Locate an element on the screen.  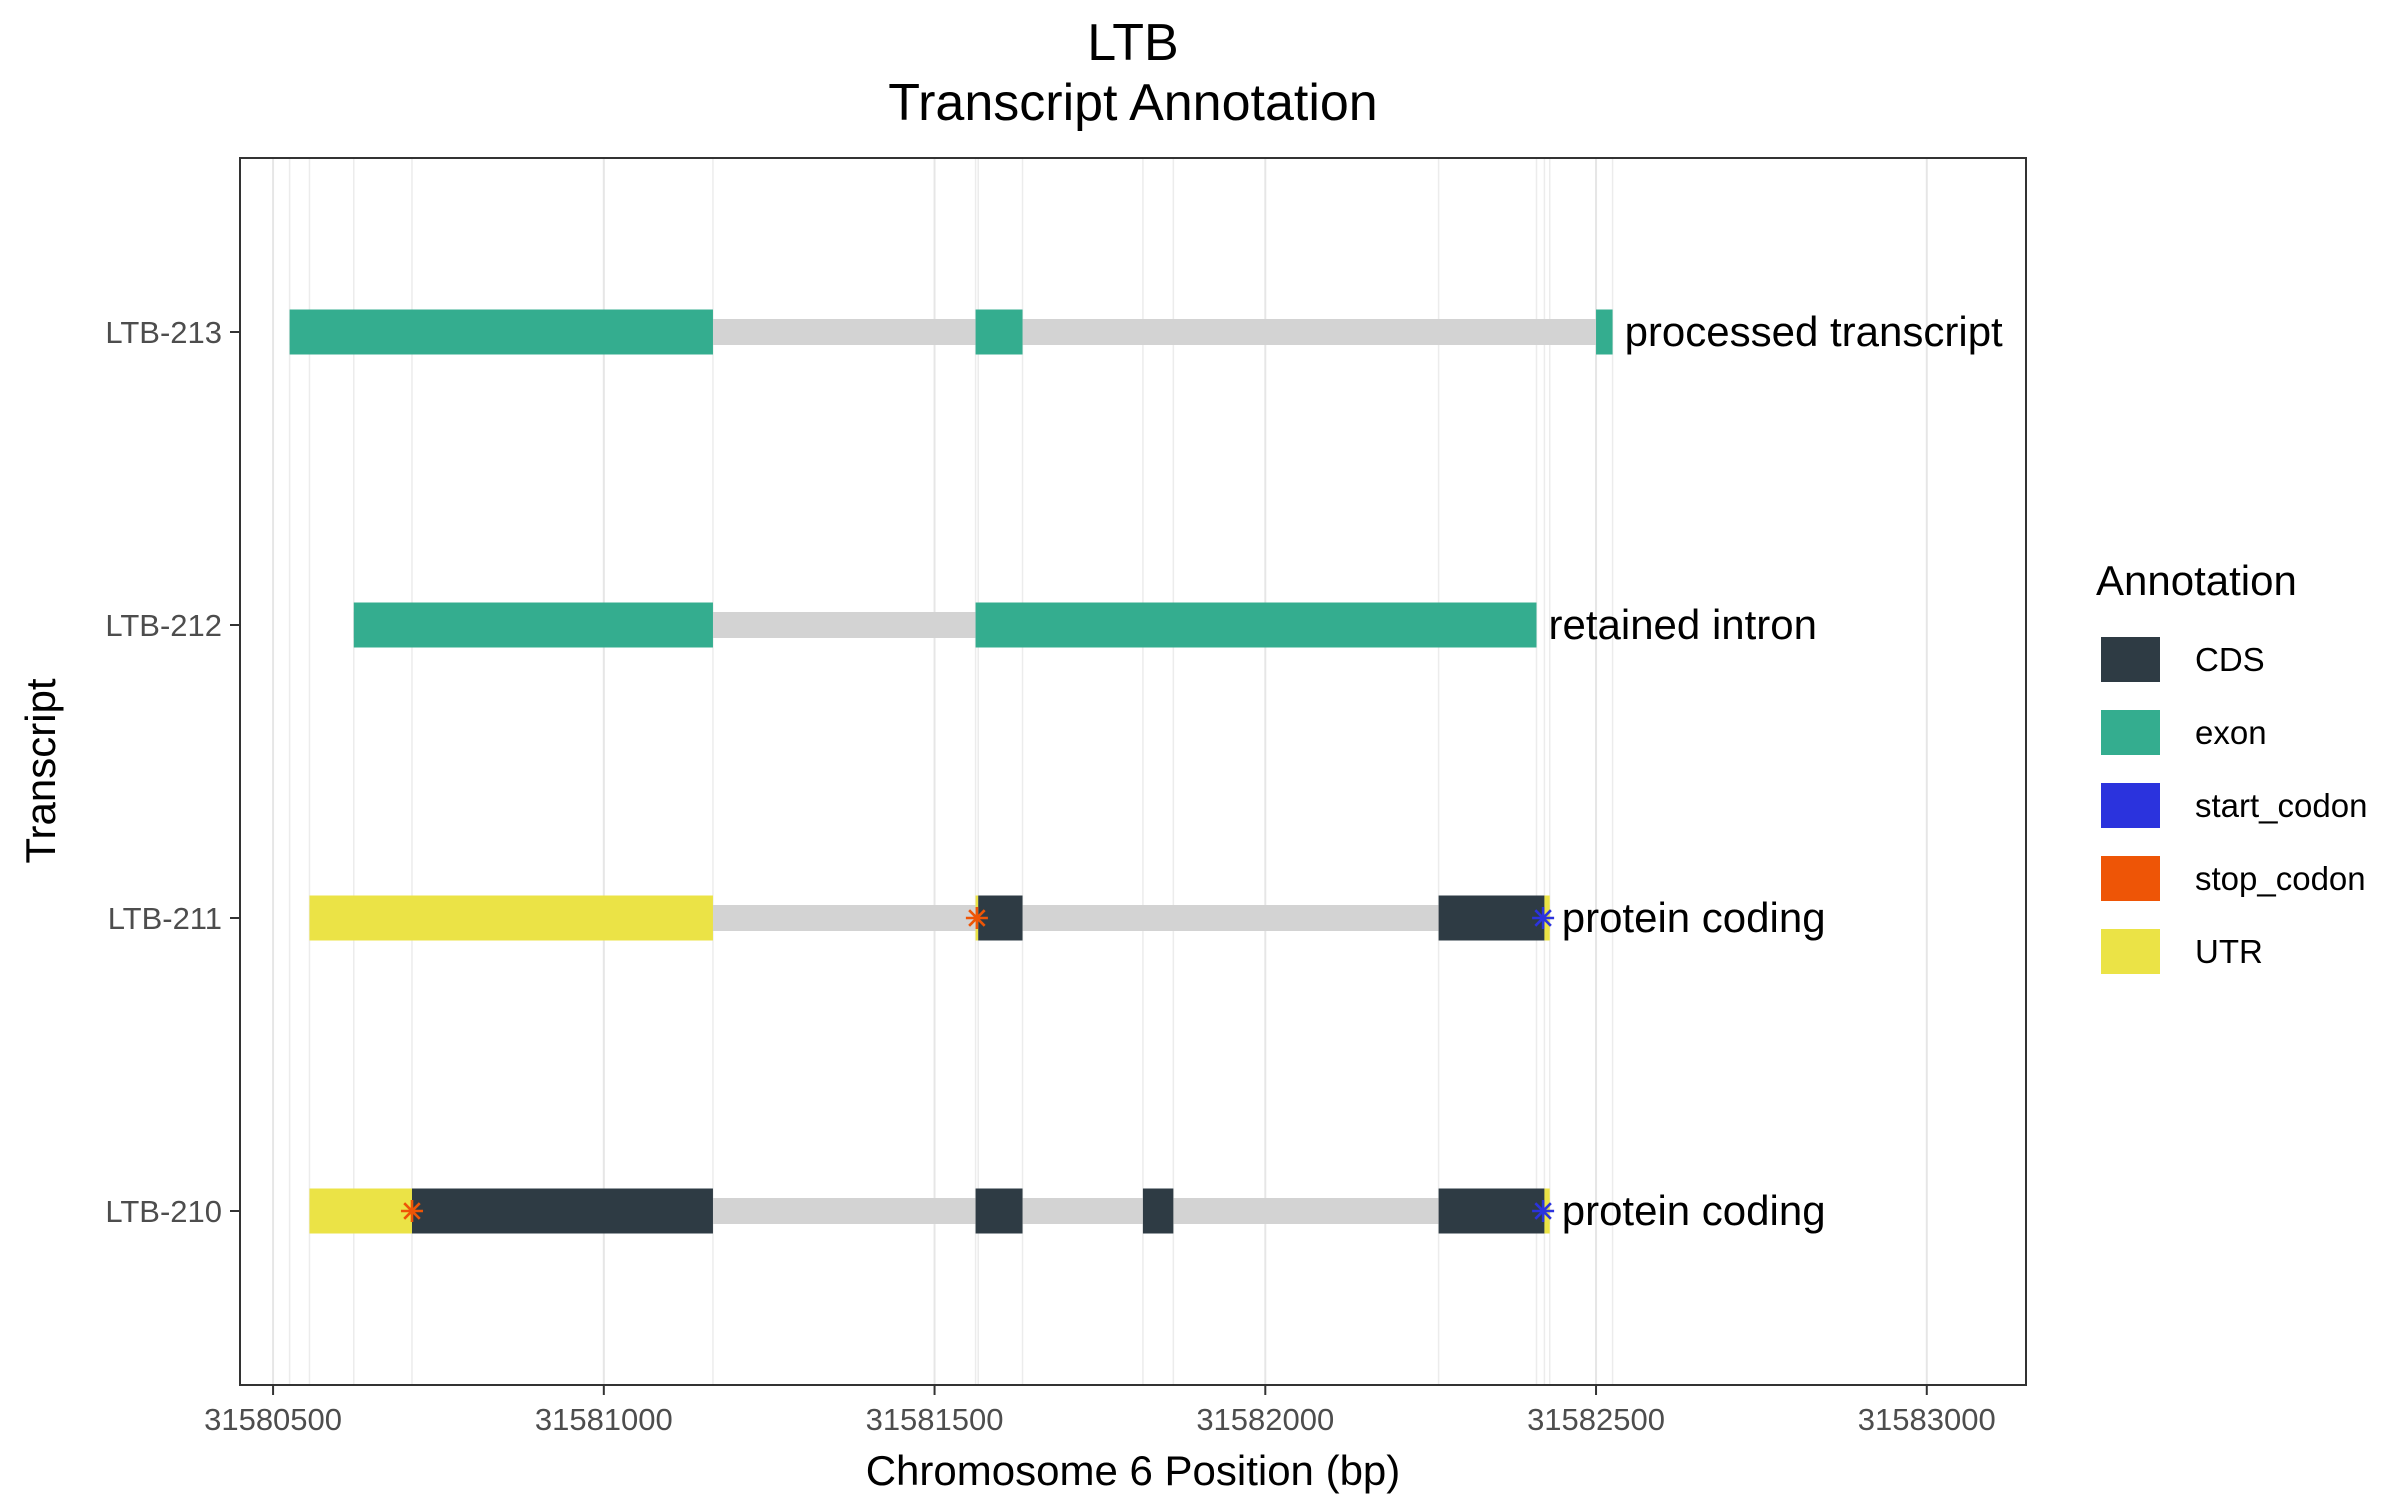
legend-item-stop-codon: stop_codon is located at coordinates (2233, 878).